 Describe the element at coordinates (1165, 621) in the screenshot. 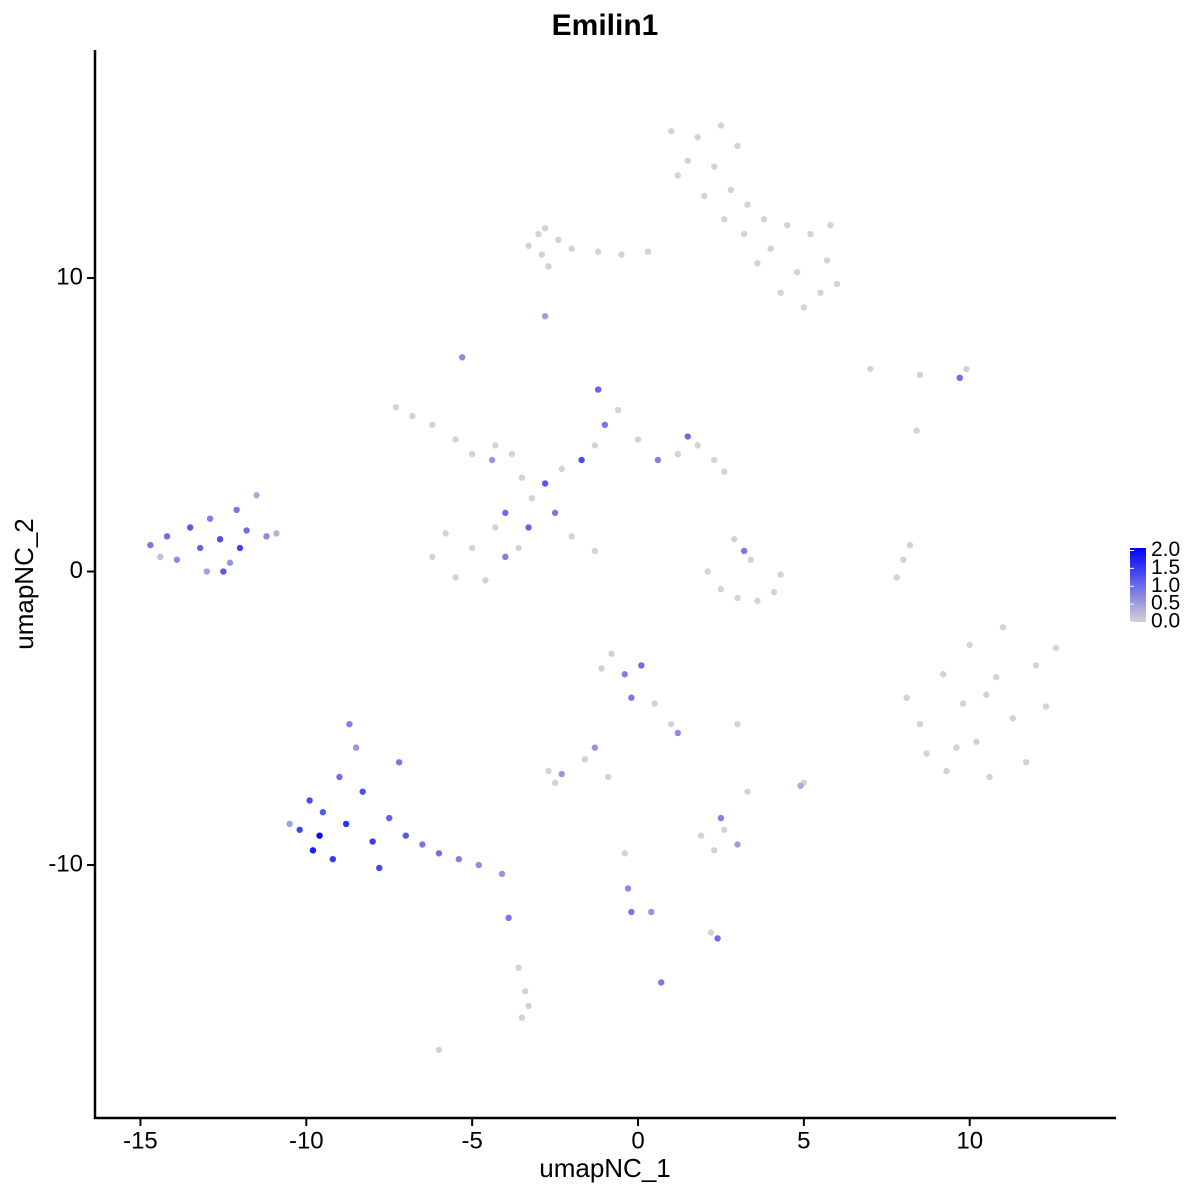

I see `colorbar-tick-label: 0.0` at that location.